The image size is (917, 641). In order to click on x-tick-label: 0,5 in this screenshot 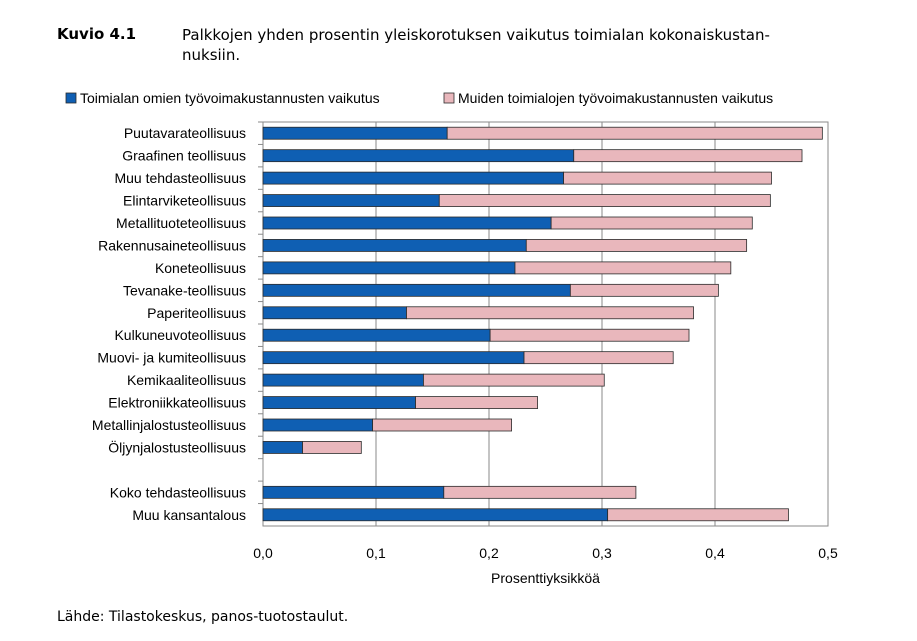, I will do `click(828, 553)`.